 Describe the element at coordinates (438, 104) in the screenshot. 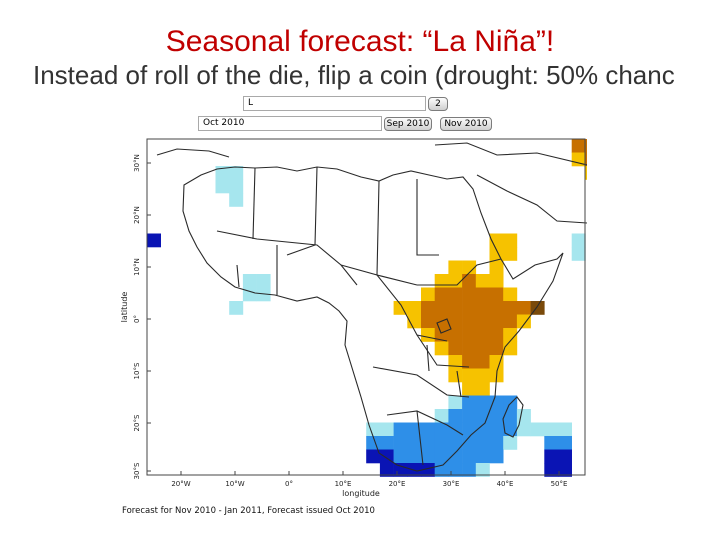

I see `region-button: 2` at that location.